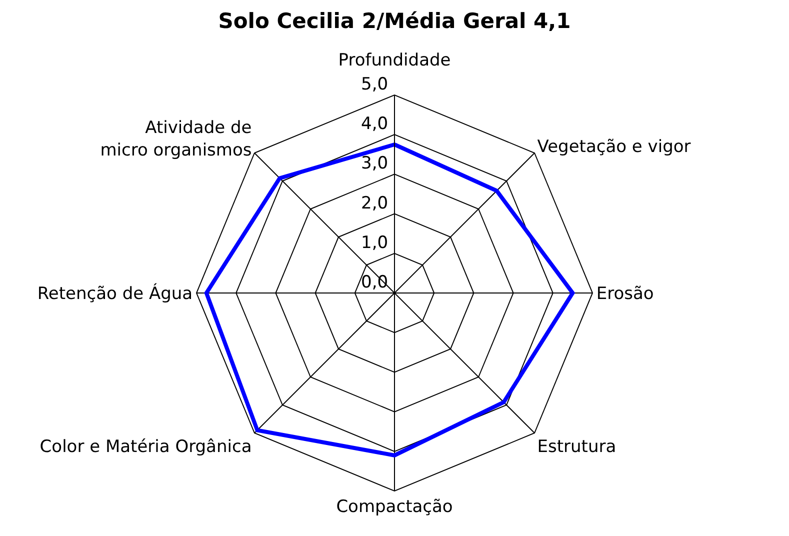 Image resolution: width=789 pixels, height=536 pixels. Describe the element at coordinates (625, 294) in the screenshot. I see `spoke-label: Erosão` at that location.